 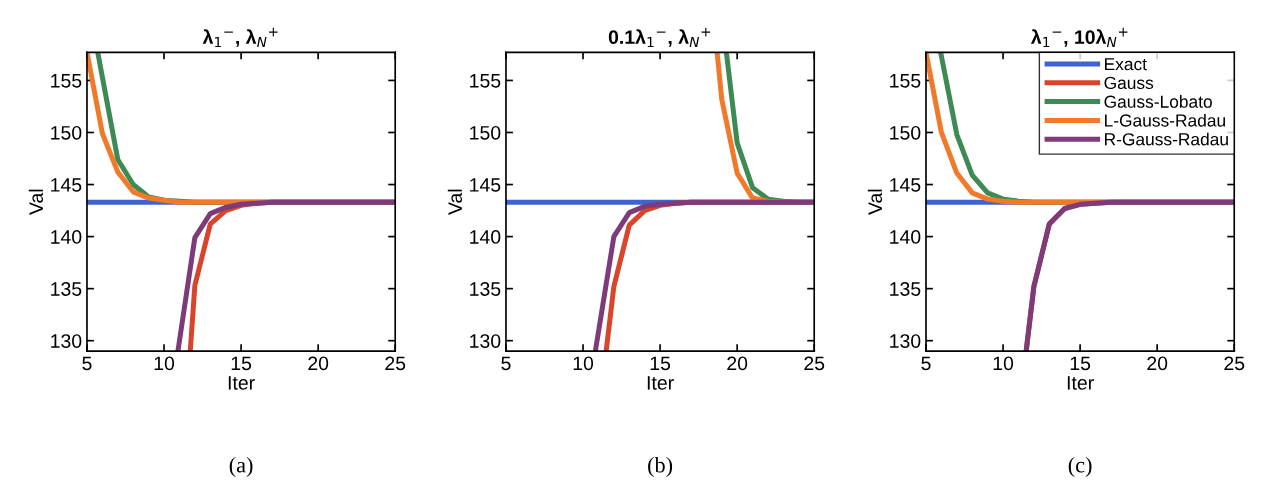 What do you see at coordinates (241, 467) in the screenshot?
I see `text: (a)` at bounding box center [241, 467].